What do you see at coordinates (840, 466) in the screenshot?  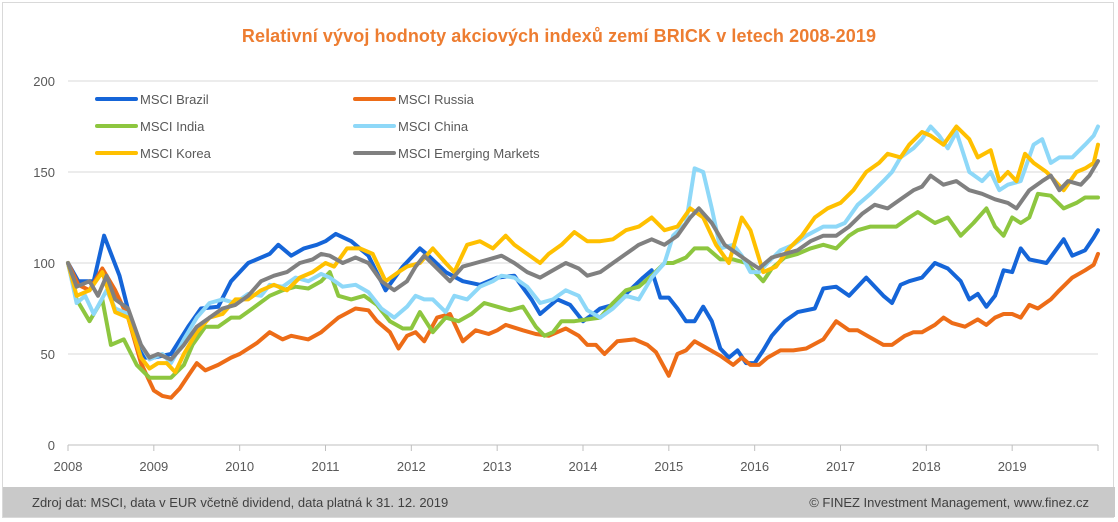 I see `x-tick-label: 2017` at bounding box center [840, 466].